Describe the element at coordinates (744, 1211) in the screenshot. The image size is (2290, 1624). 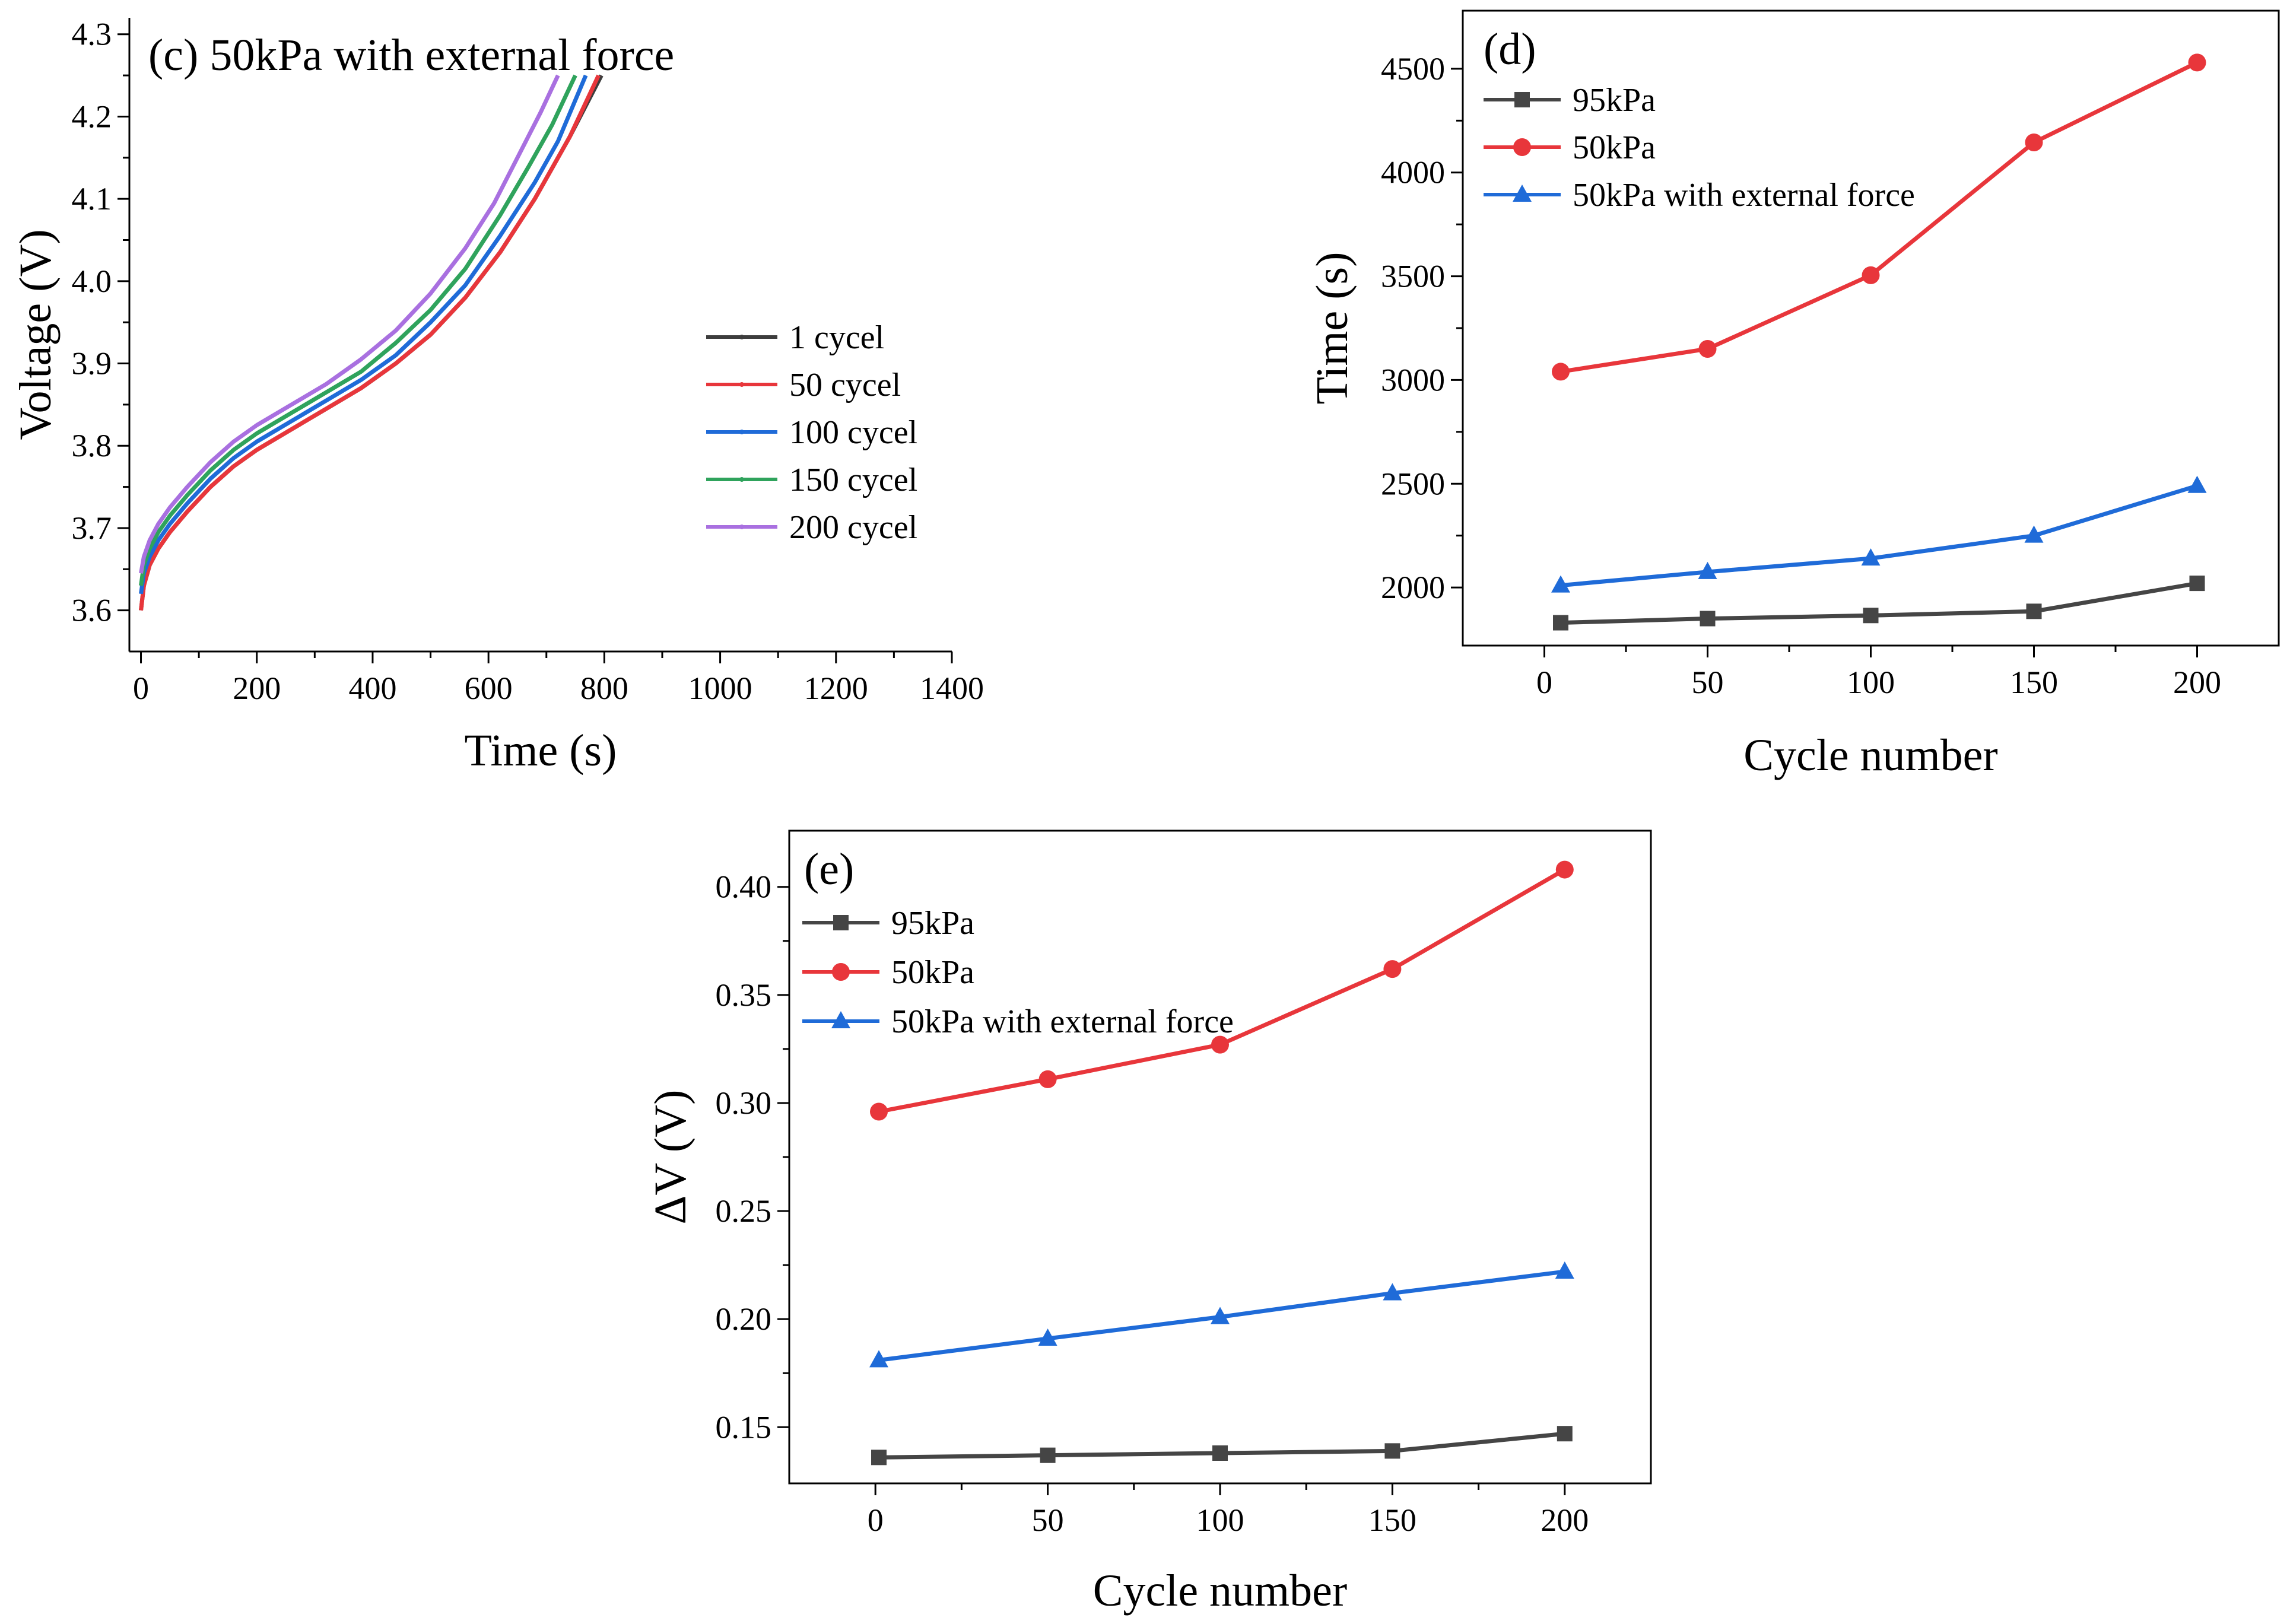
I see `y-tick-label: 0.25` at that location.